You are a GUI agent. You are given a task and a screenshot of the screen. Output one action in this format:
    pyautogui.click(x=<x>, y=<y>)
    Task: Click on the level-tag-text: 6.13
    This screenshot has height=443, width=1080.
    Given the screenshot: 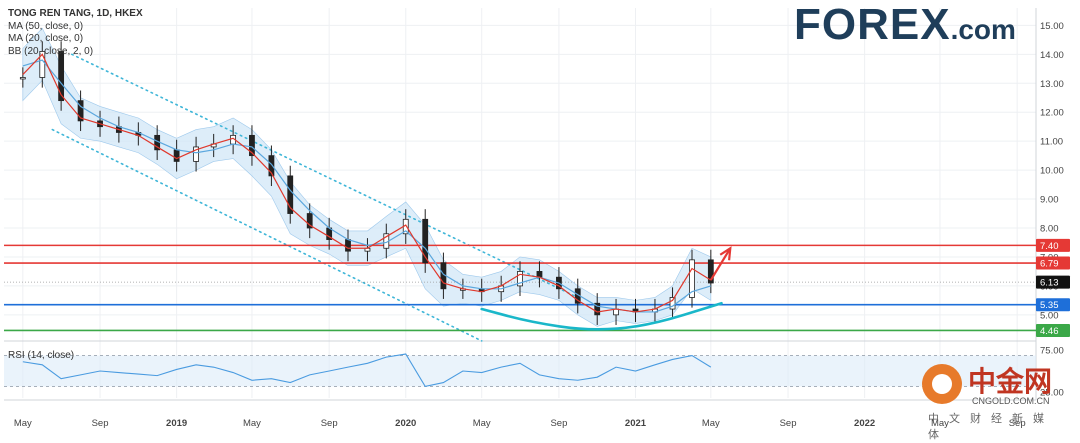 What is the action you would take?
    pyautogui.click(x=1049, y=283)
    